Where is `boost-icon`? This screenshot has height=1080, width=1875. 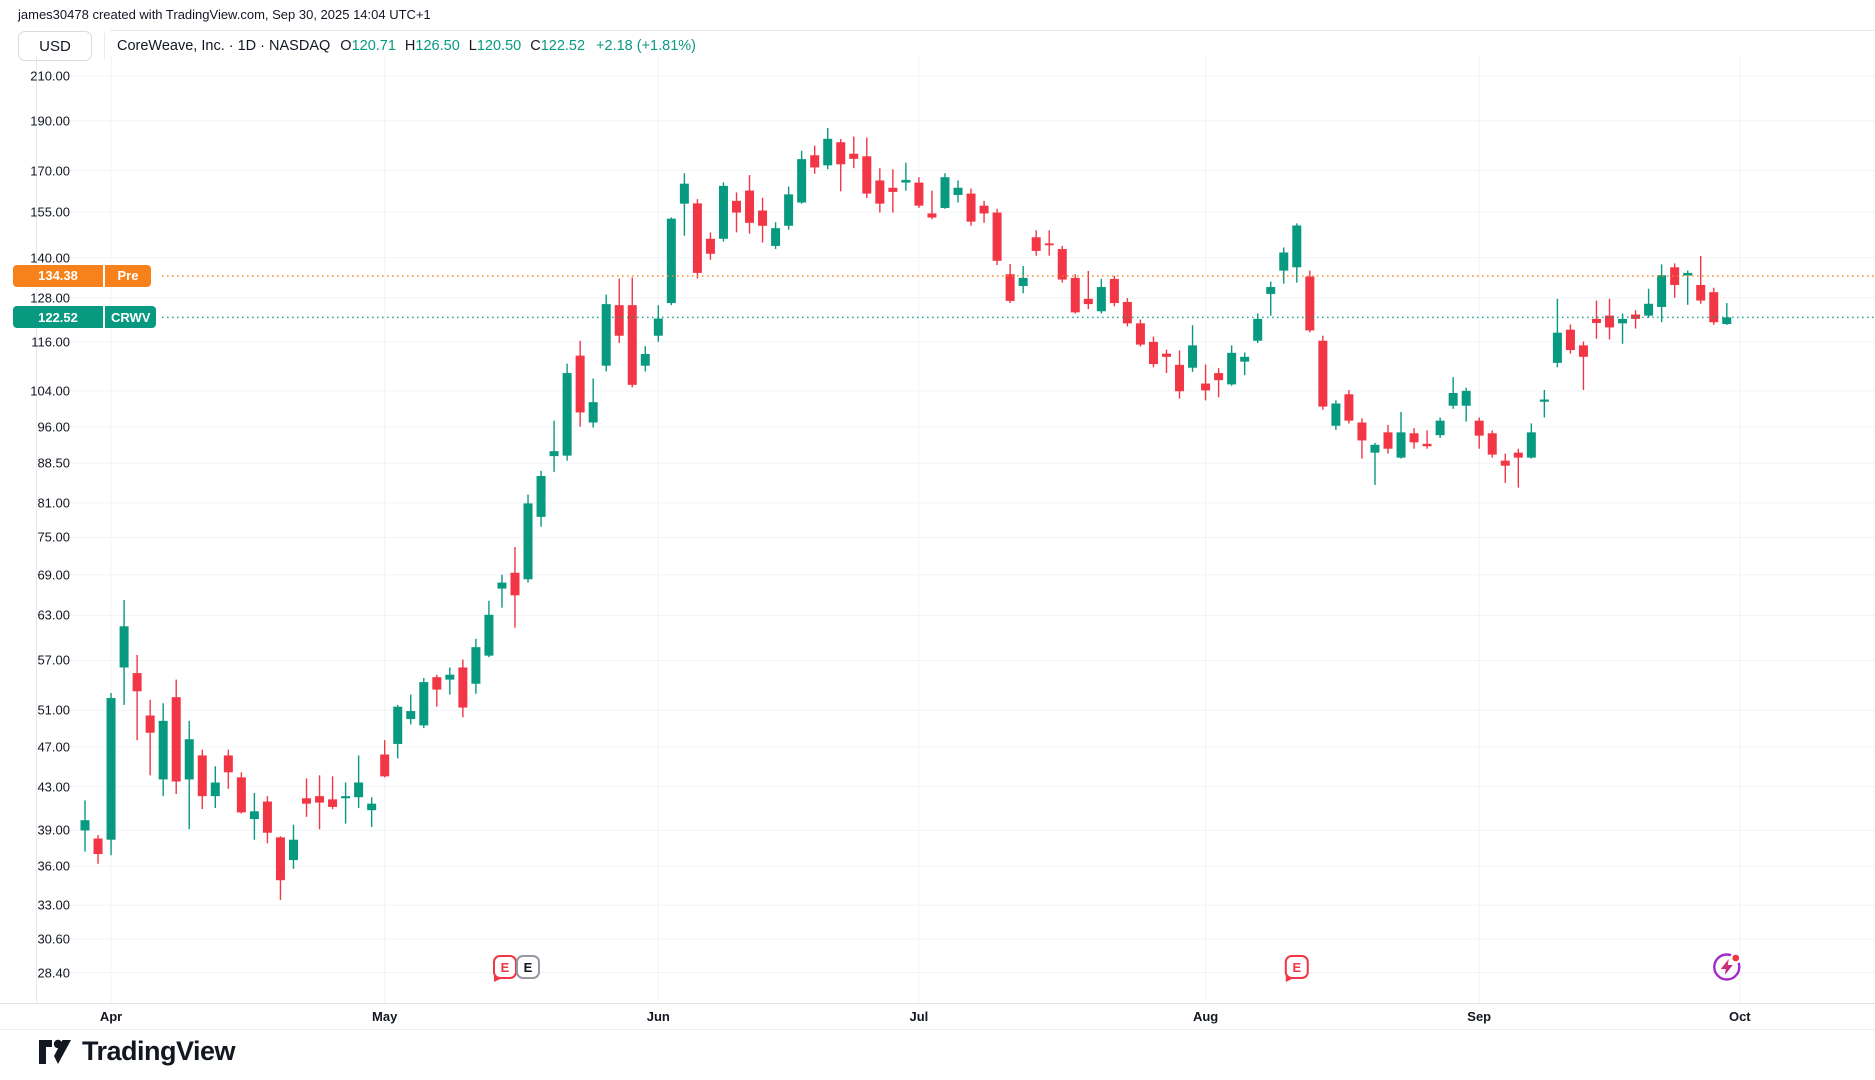
boost-icon is located at coordinates (1727, 966).